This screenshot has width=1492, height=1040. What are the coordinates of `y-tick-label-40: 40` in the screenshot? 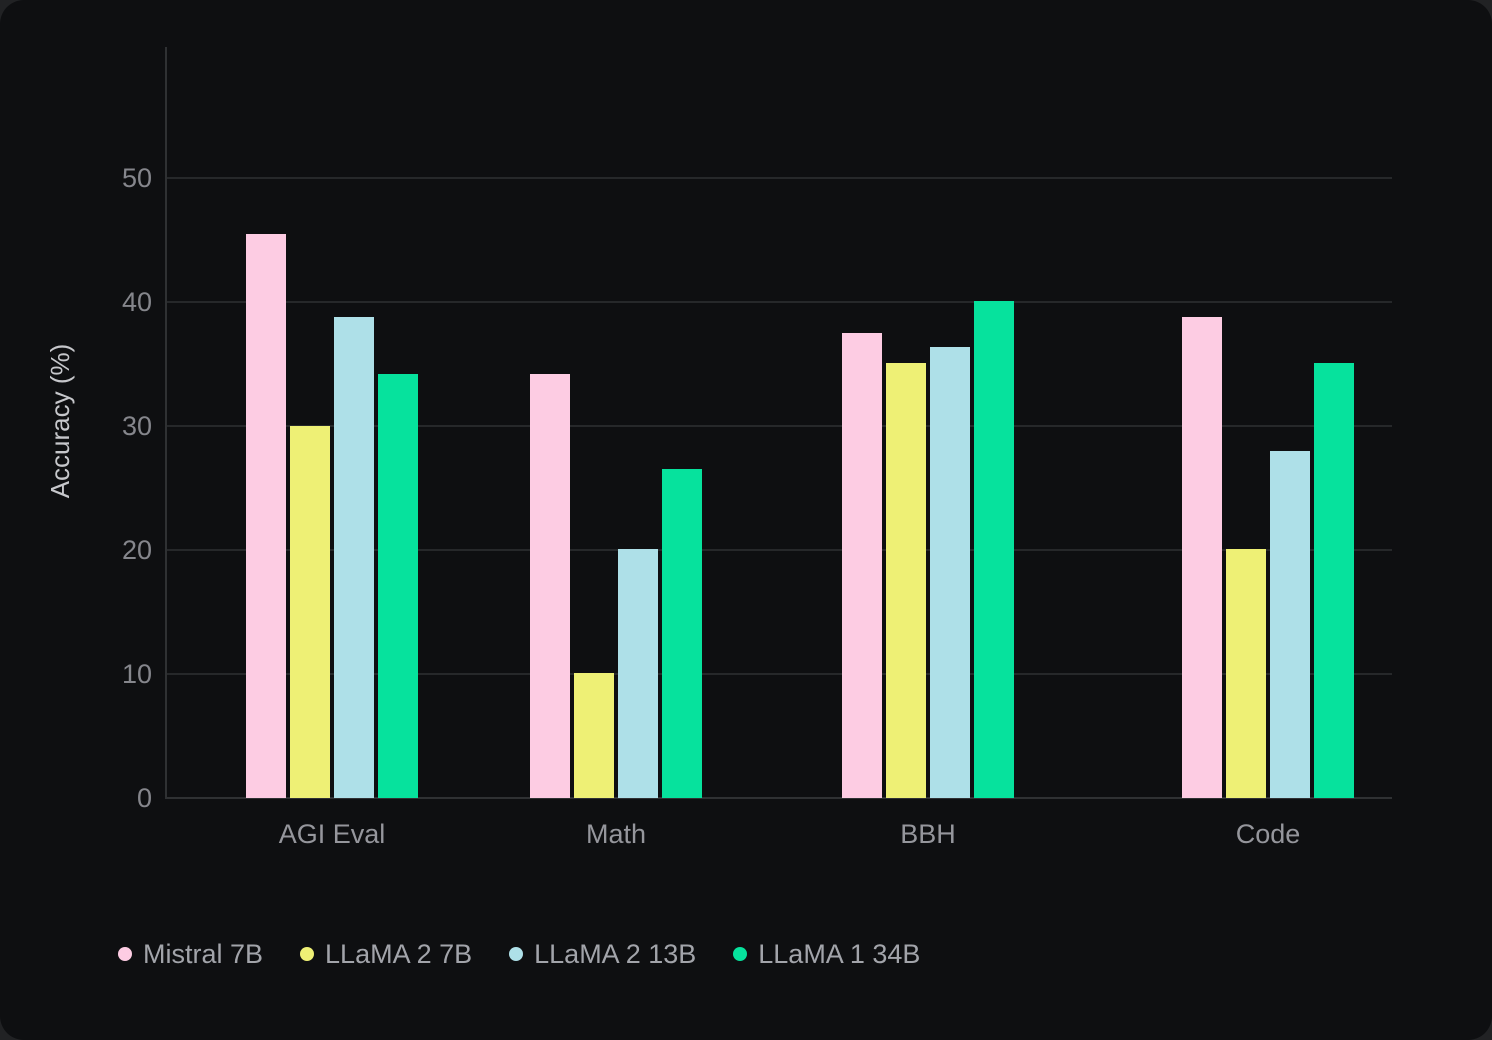 It's located at (136, 302).